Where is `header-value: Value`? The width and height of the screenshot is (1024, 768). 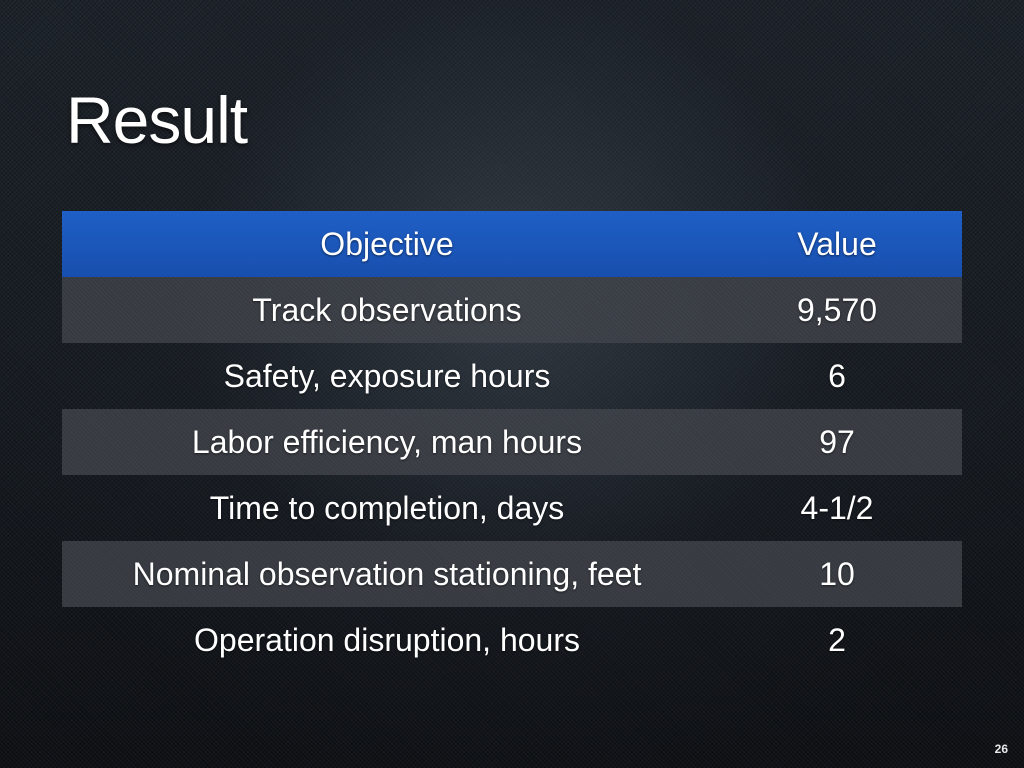 header-value: Value is located at coordinates (837, 243).